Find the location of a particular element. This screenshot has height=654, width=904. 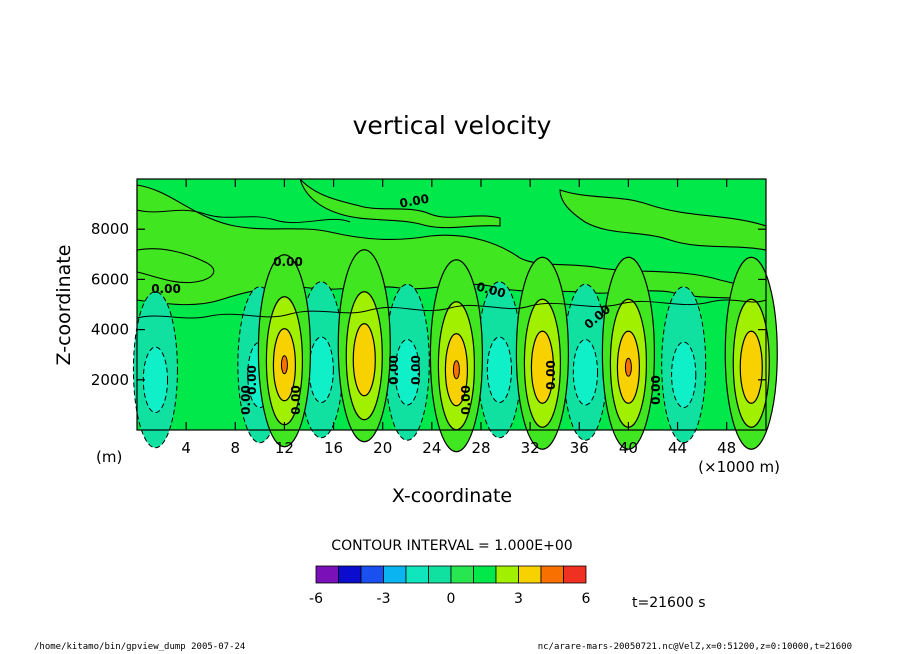

contour-lines is located at coordinates (451, 264).